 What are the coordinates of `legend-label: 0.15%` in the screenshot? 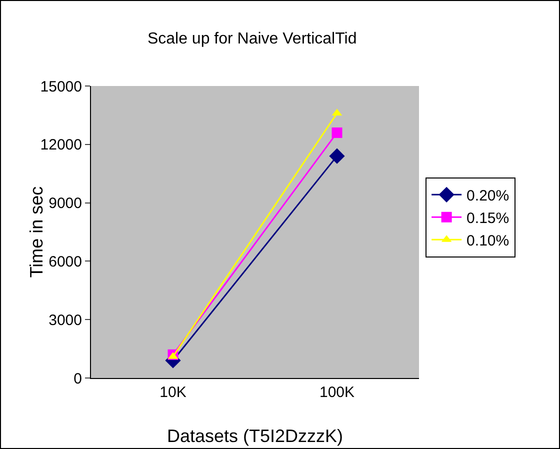 It's located at (488, 218).